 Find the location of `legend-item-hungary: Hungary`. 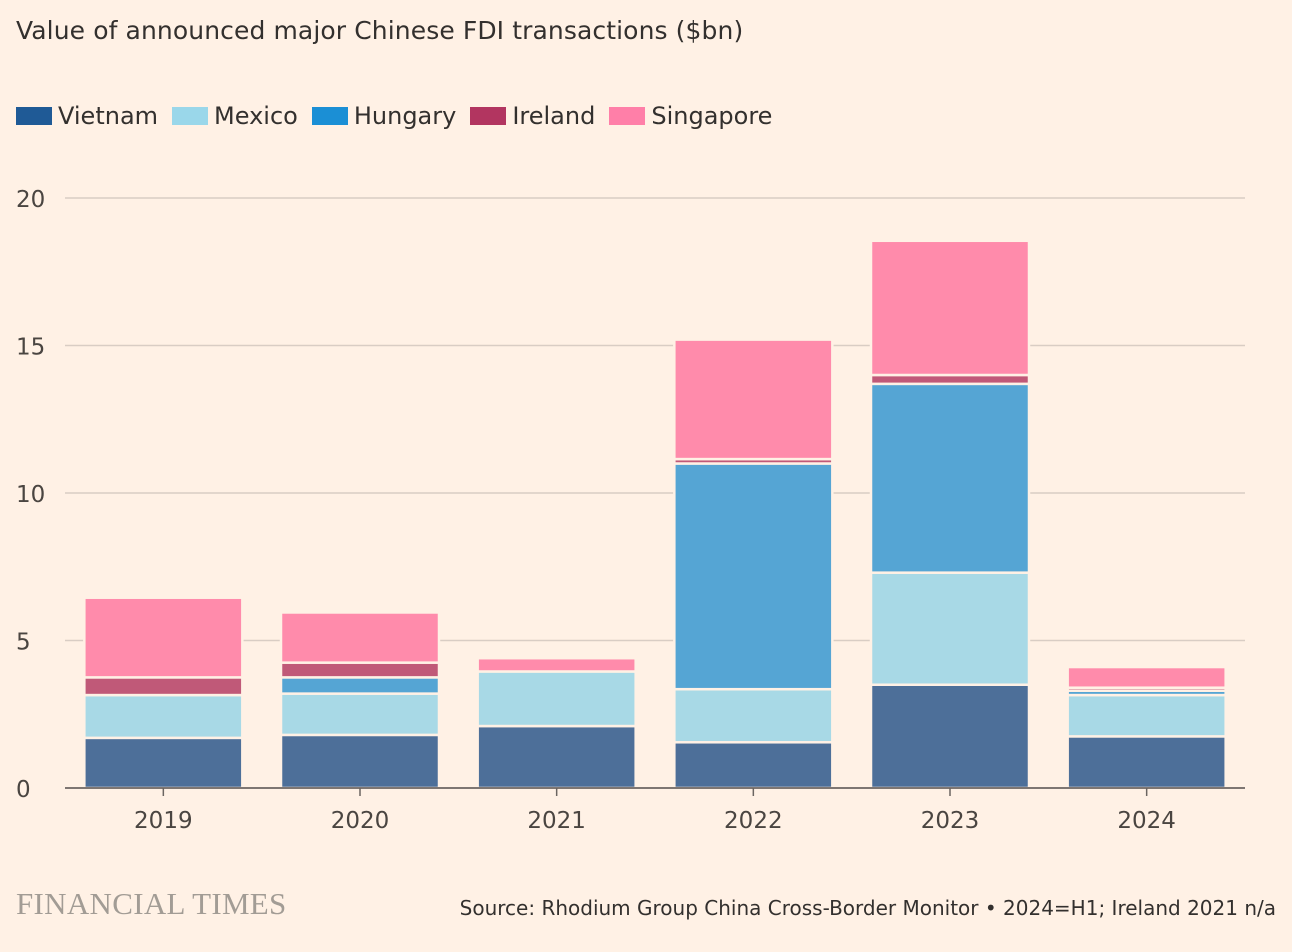

legend-item-hungary: Hungary is located at coordinates (384, 116).